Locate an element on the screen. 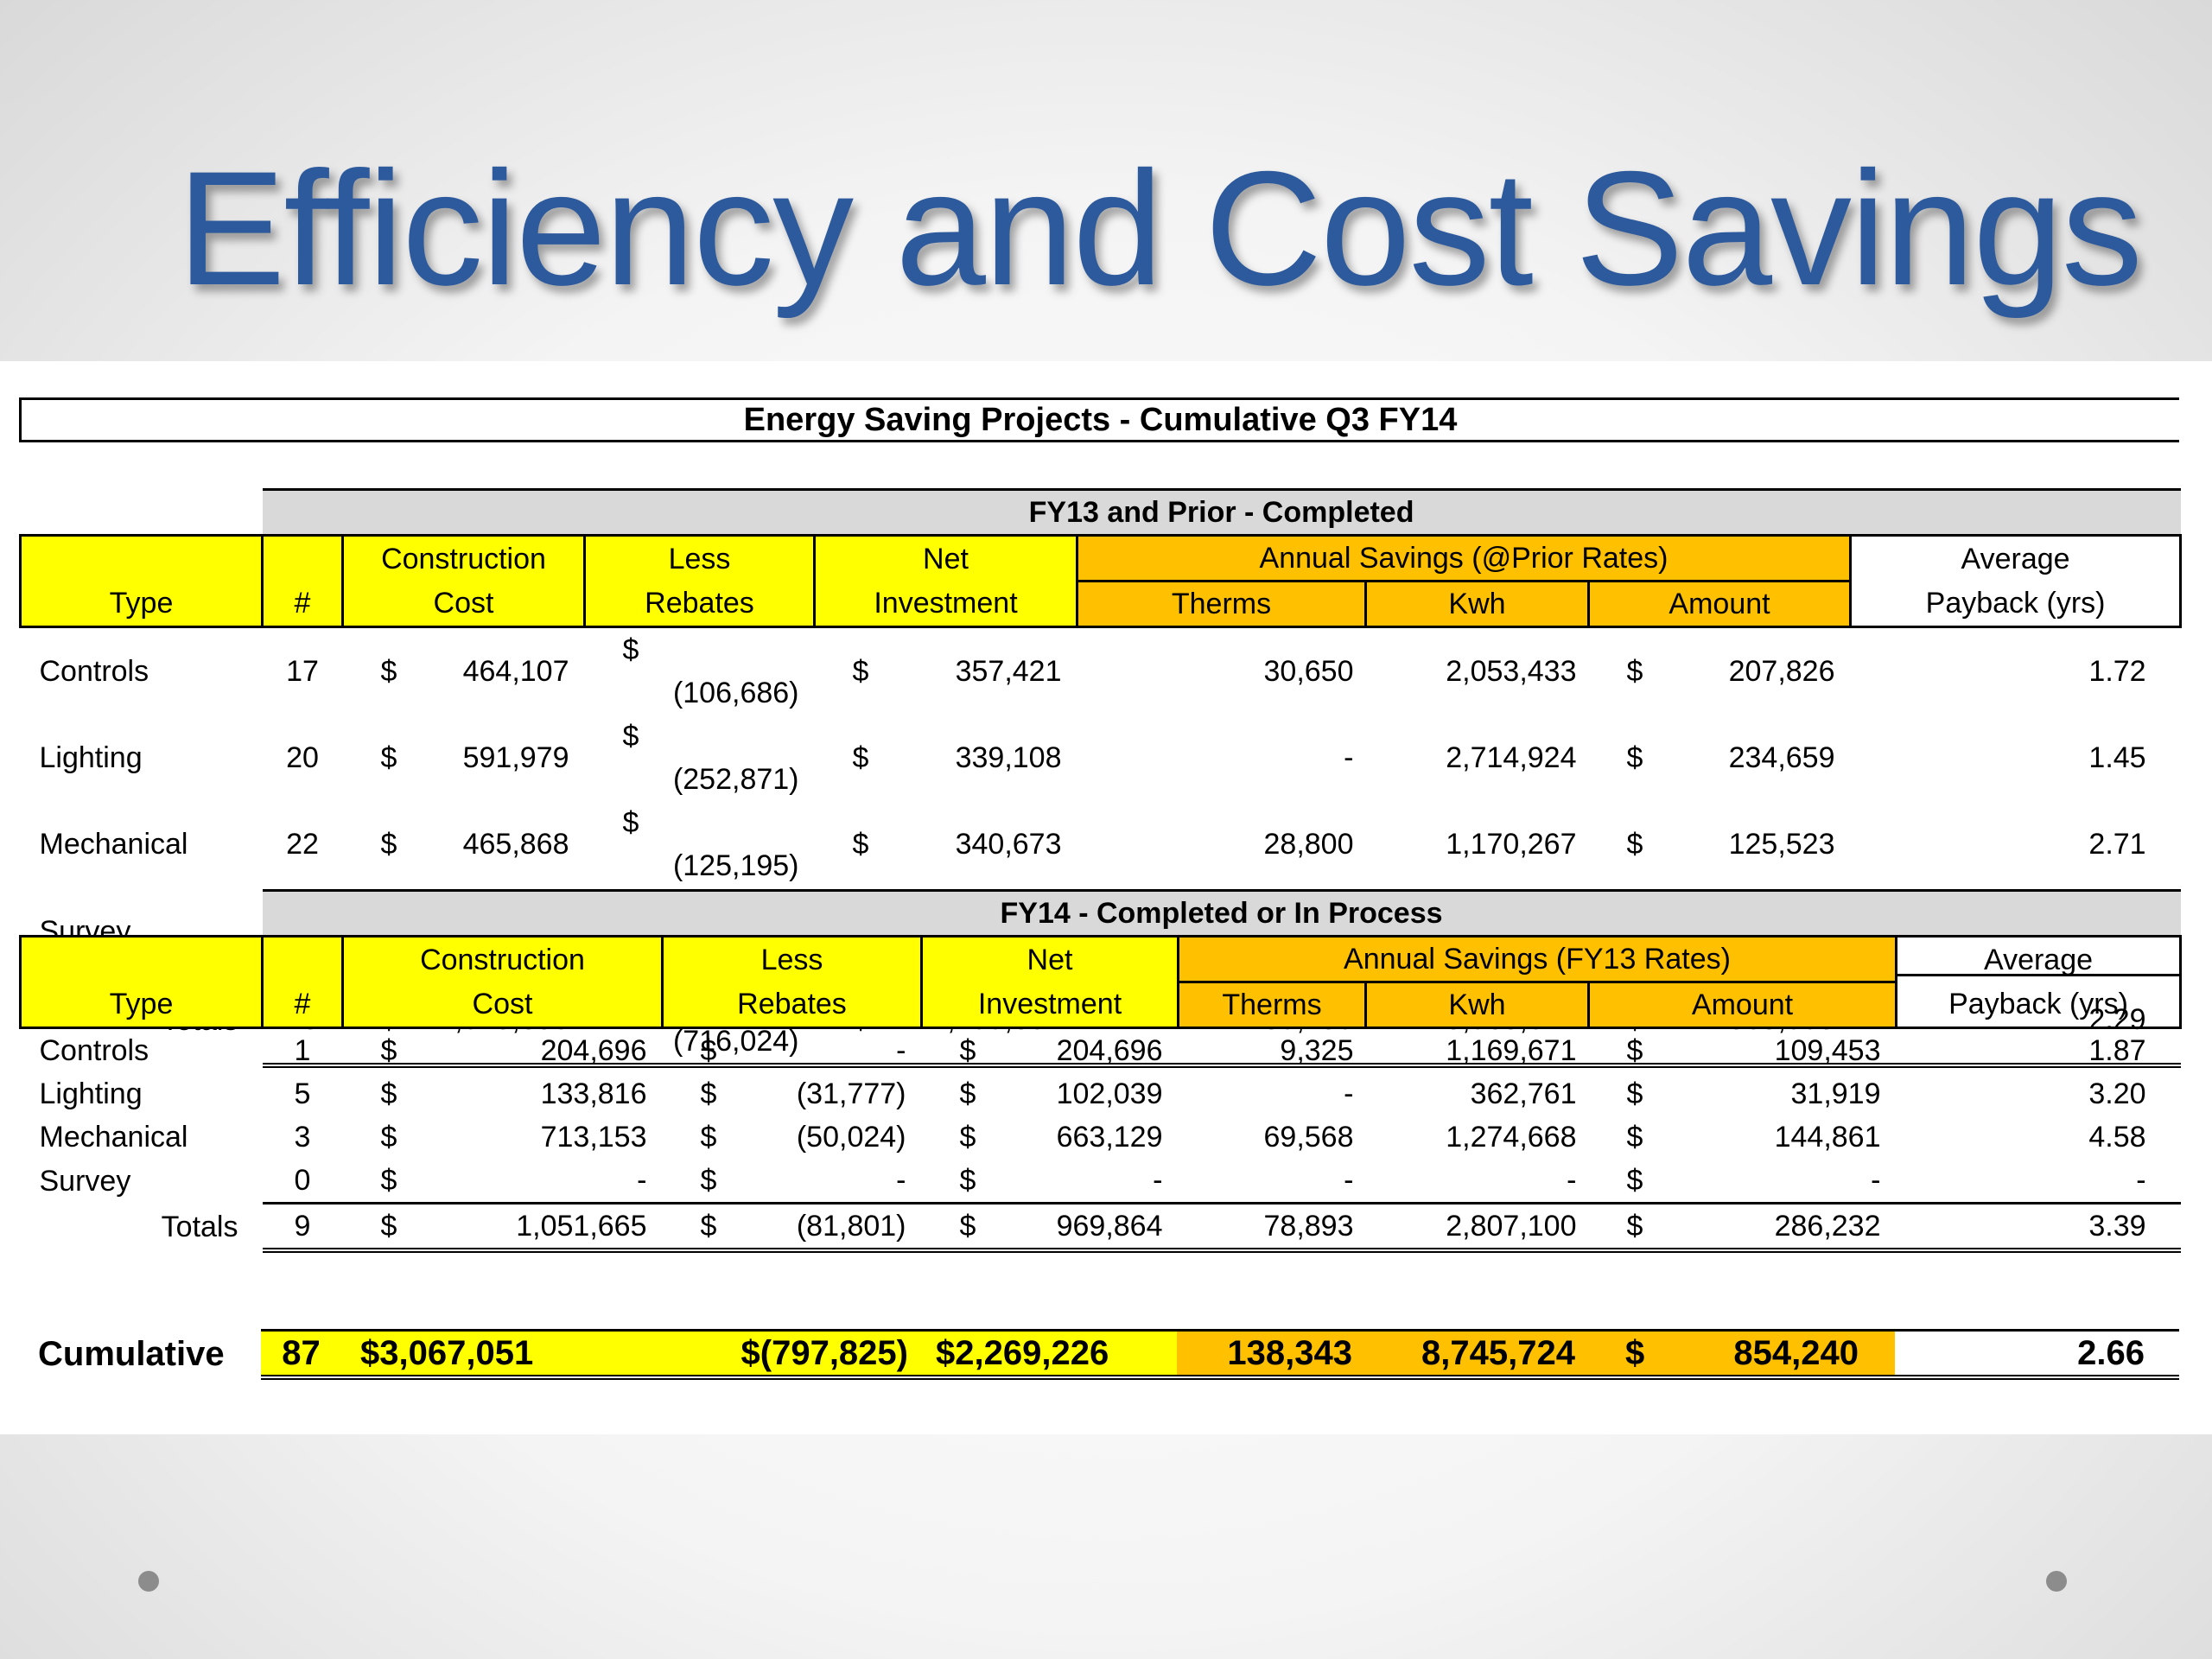 This screenshot has height=1659, width=2212. header-construction-2: Cost is located at coordinates (463, 604).